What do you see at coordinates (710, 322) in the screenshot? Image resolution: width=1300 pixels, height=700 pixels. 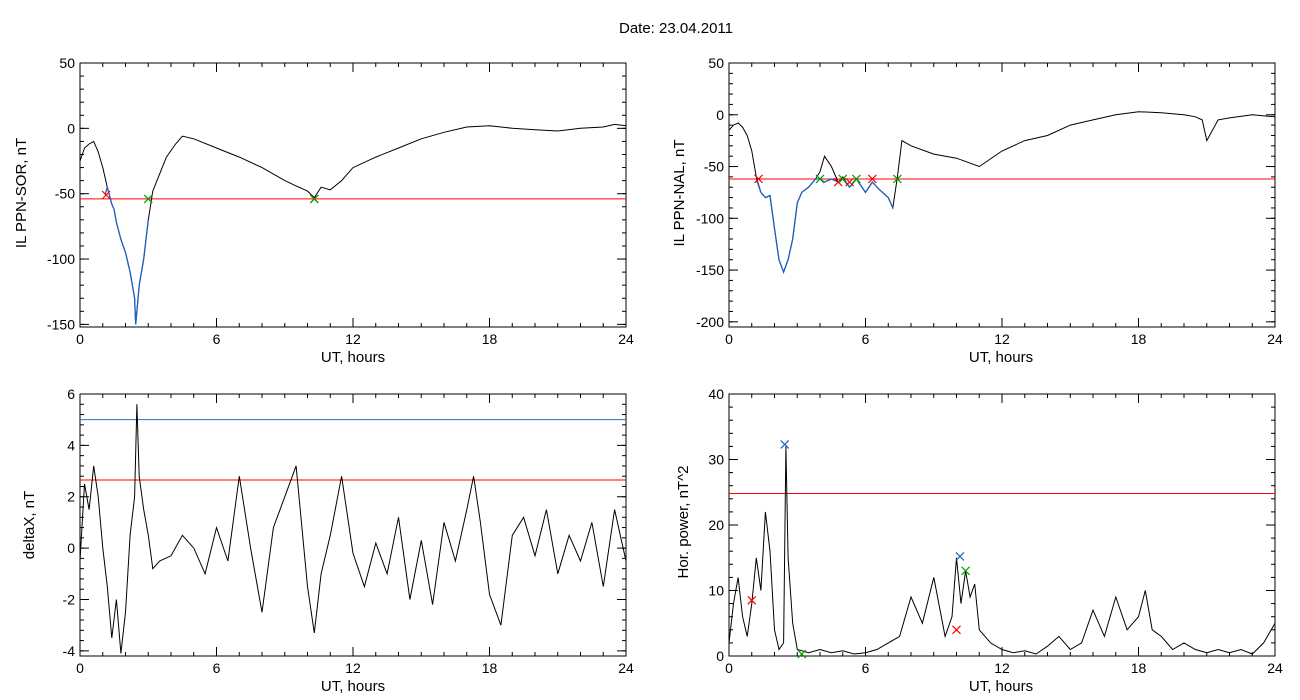 I see `y-tick-label: -200` at bounding box center [710, 322].